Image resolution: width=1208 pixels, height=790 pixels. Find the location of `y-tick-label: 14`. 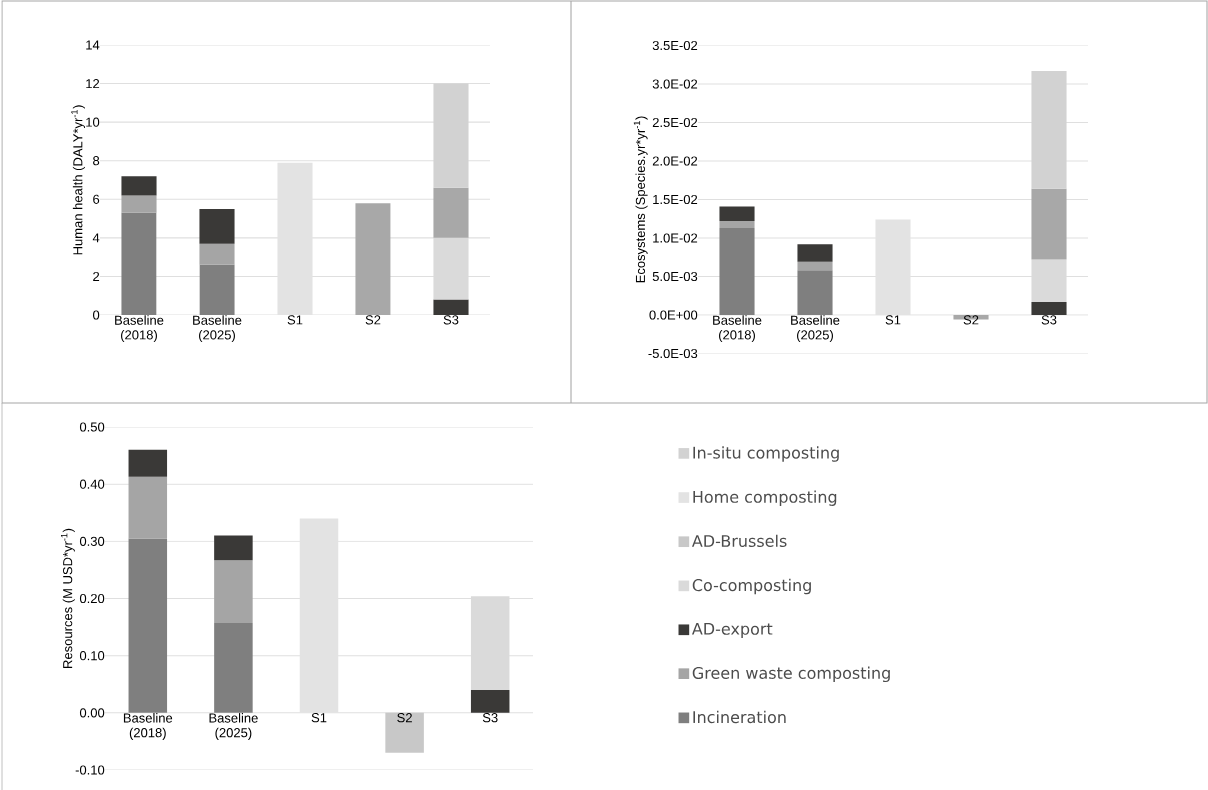

y-tick-label: 14 is located at coordinates (93, 45).